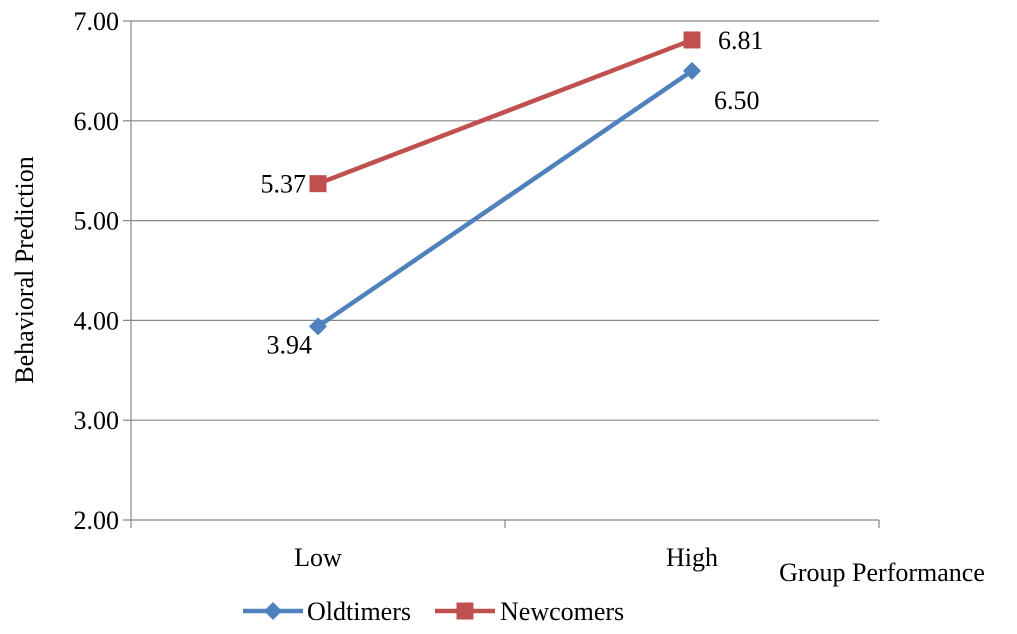  What do you see at coordinates (692, 557) in the screenshot?
I see `x-tick-label: High` at bounding box center [692, 557].